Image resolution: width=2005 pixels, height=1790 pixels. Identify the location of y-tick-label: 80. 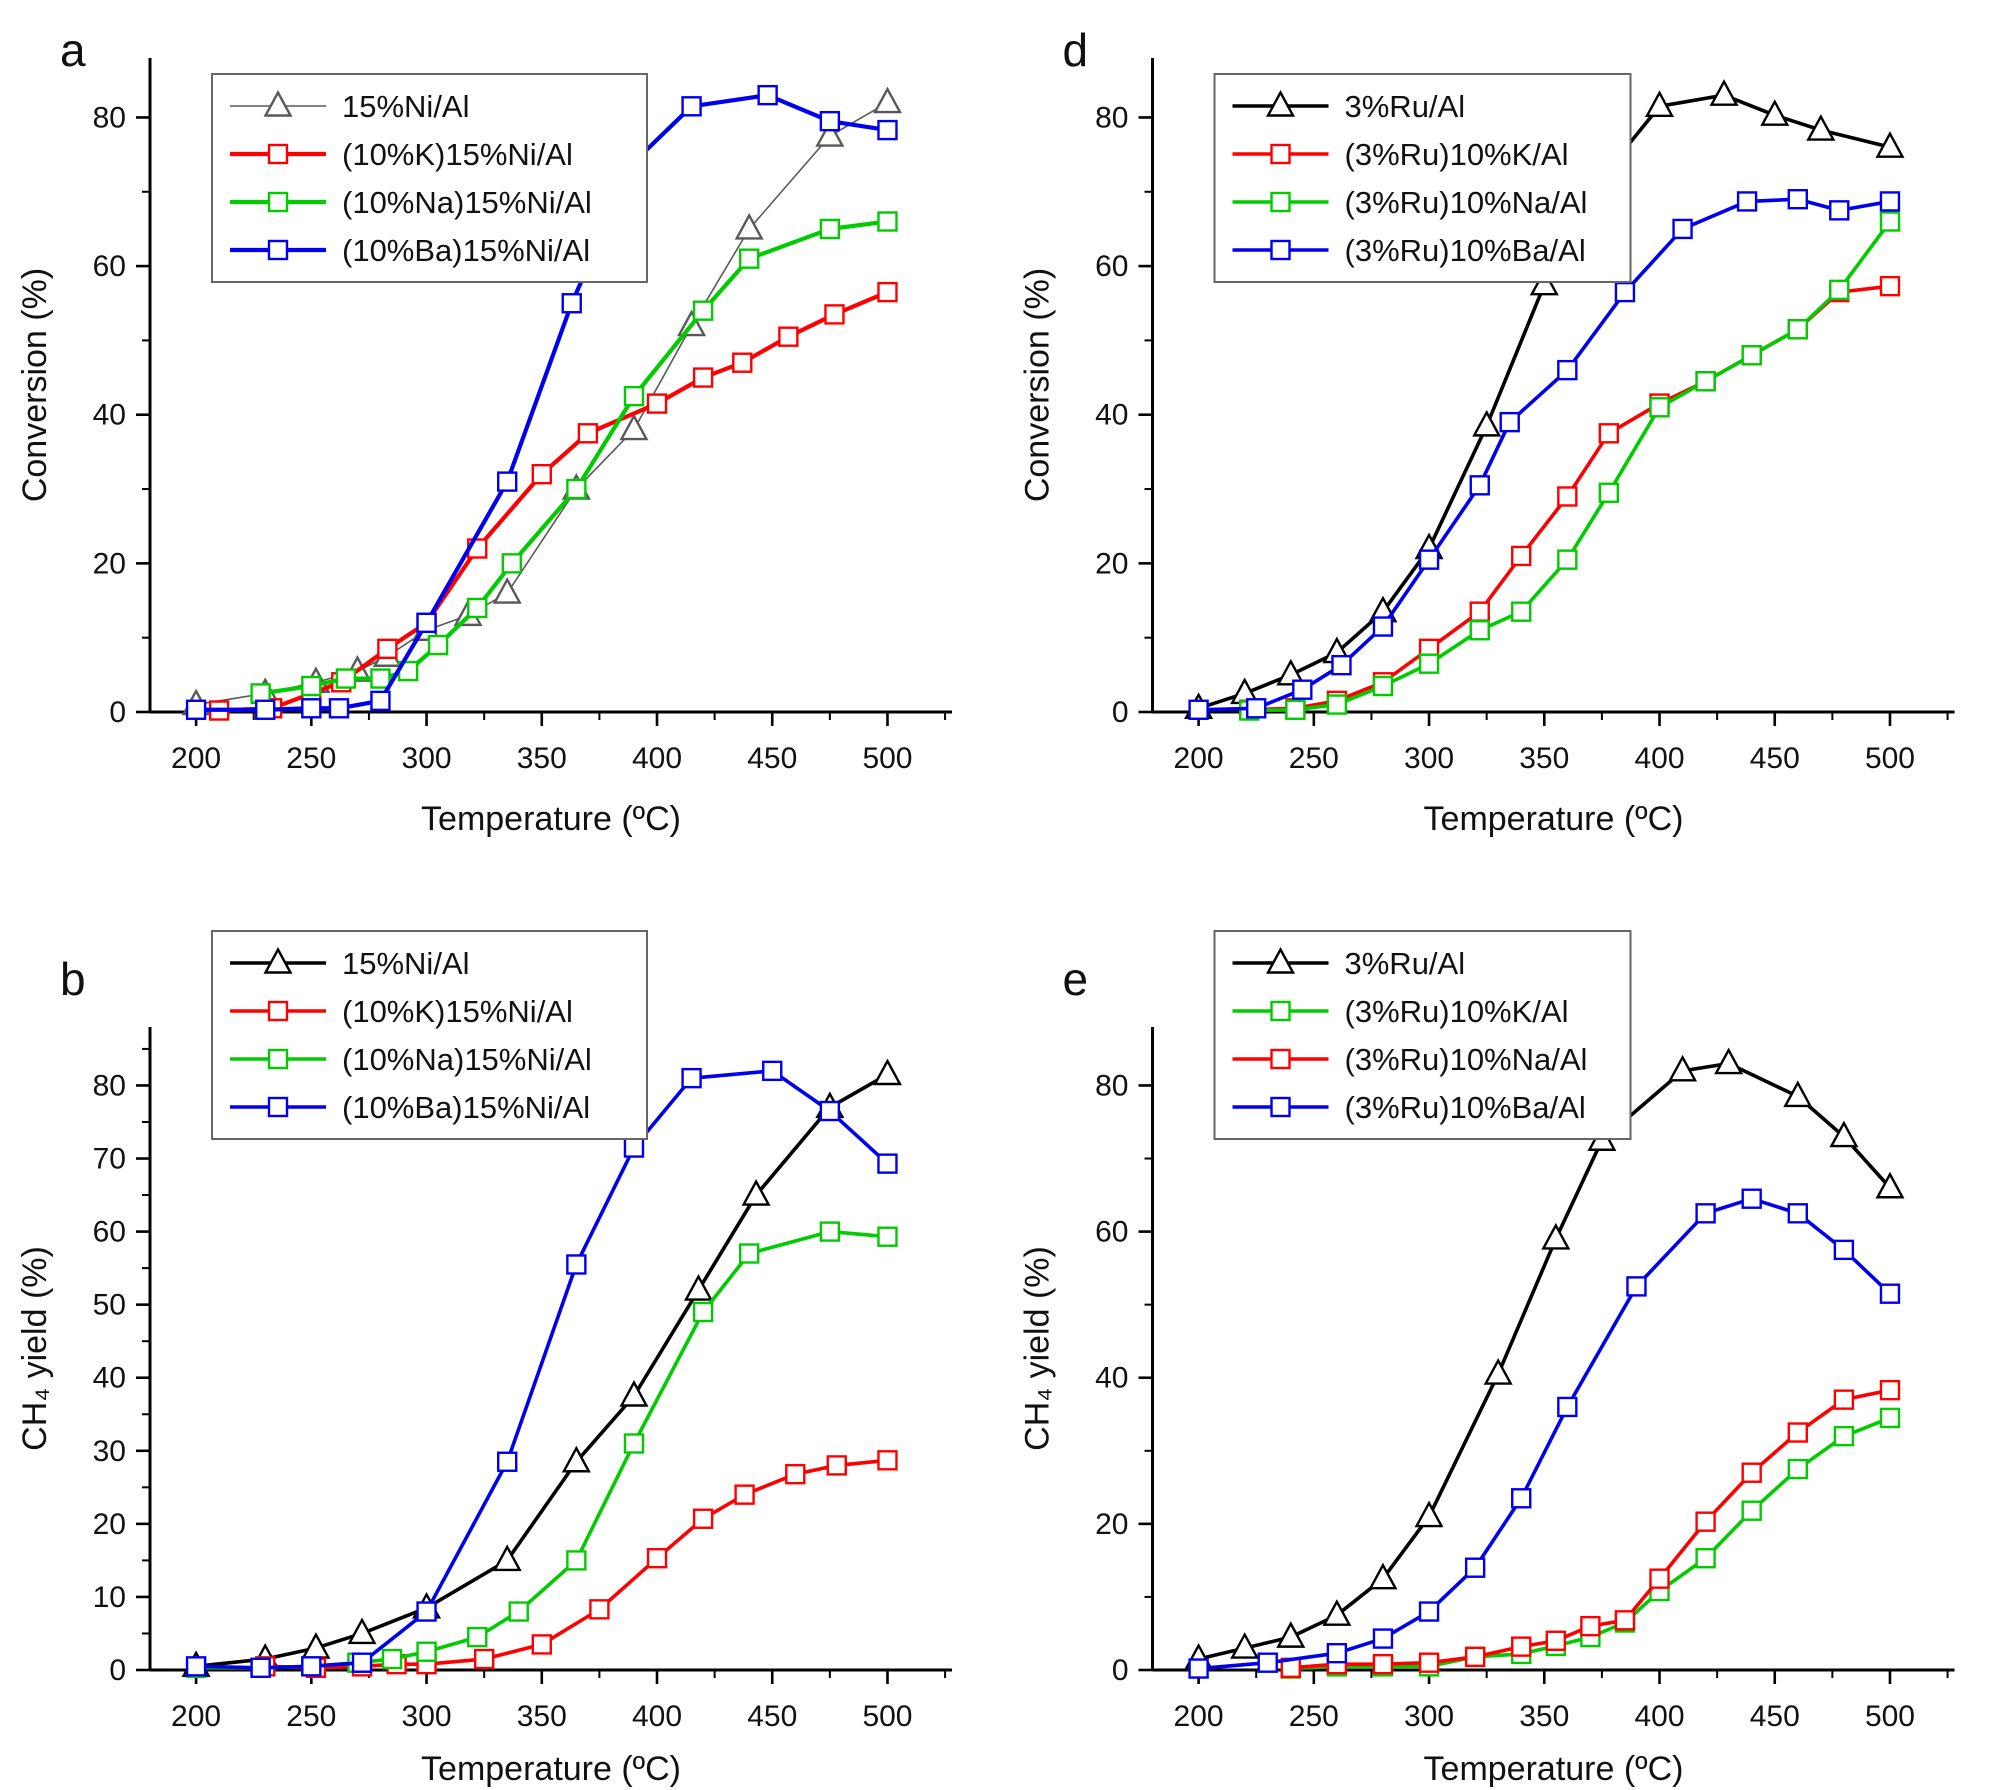
(1111, 117).